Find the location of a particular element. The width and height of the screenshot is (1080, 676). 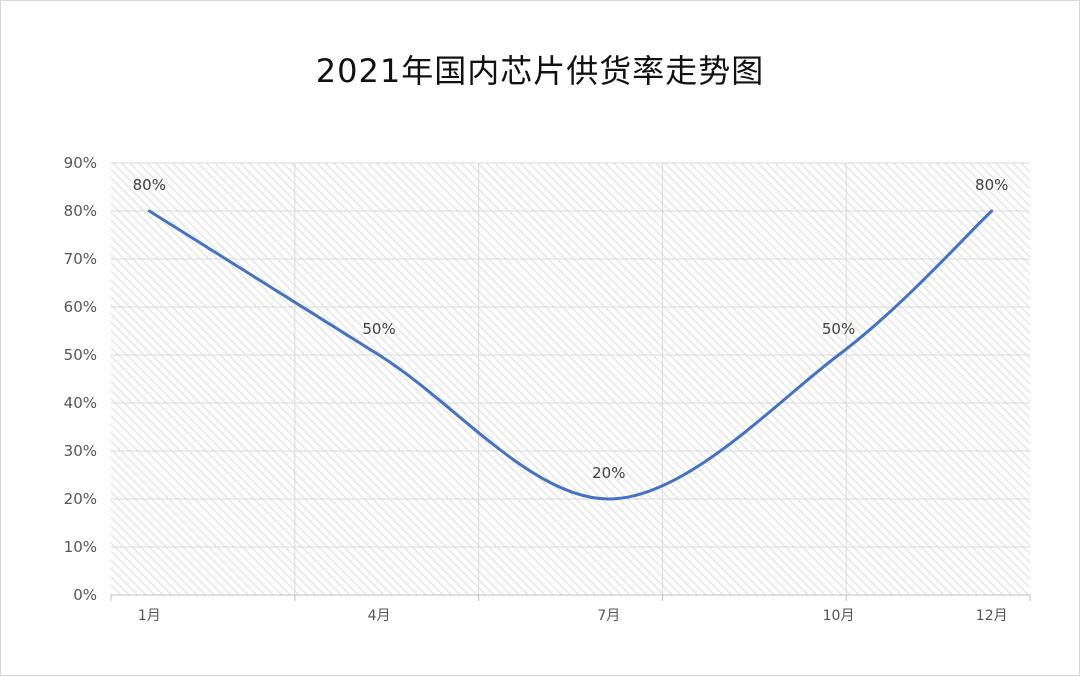

x-tick-label: 10月 is located at coordinates (839, 616).